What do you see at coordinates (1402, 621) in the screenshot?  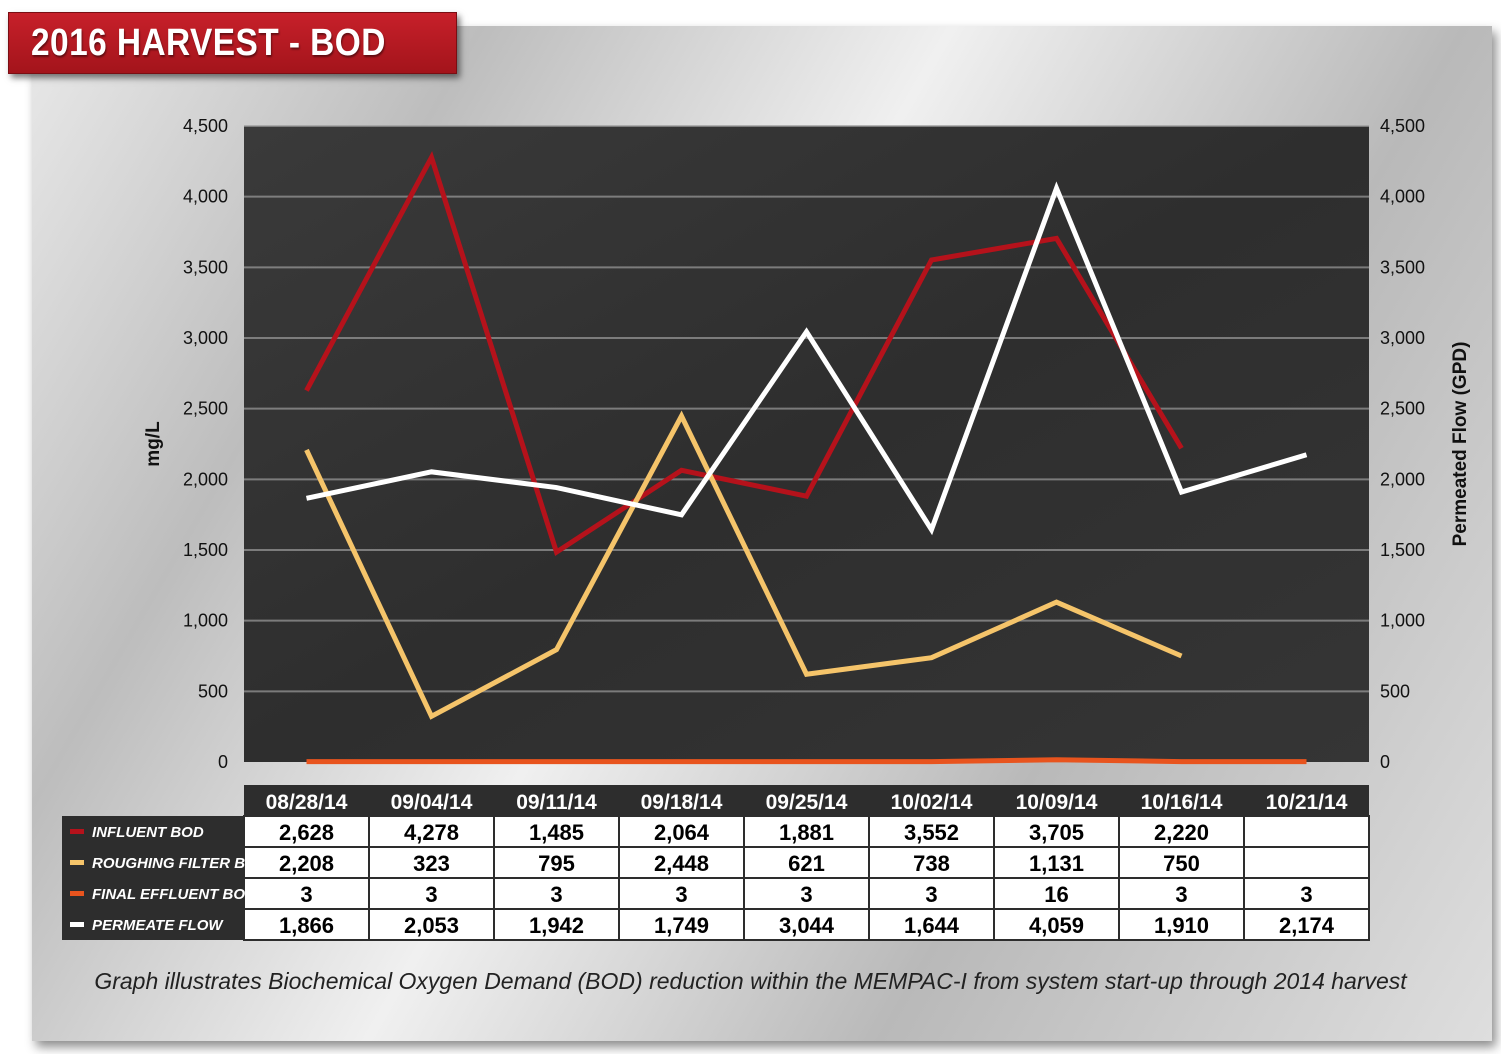 I see `y2-tick-label: 1,000` at bounding box center [1402, 621].